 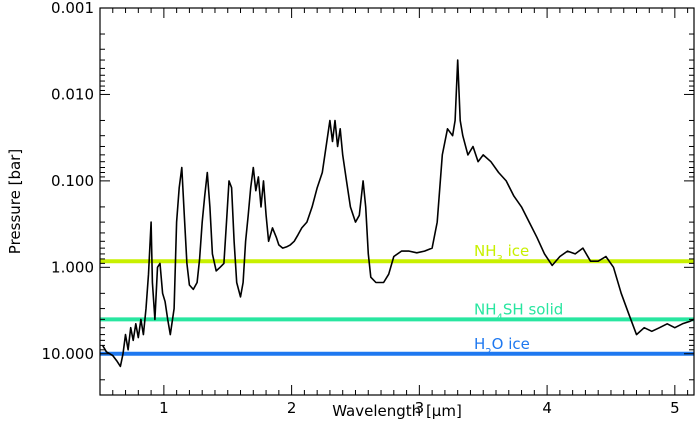 I want to click on x-tick-label: 1, so click(x=164, y=408).